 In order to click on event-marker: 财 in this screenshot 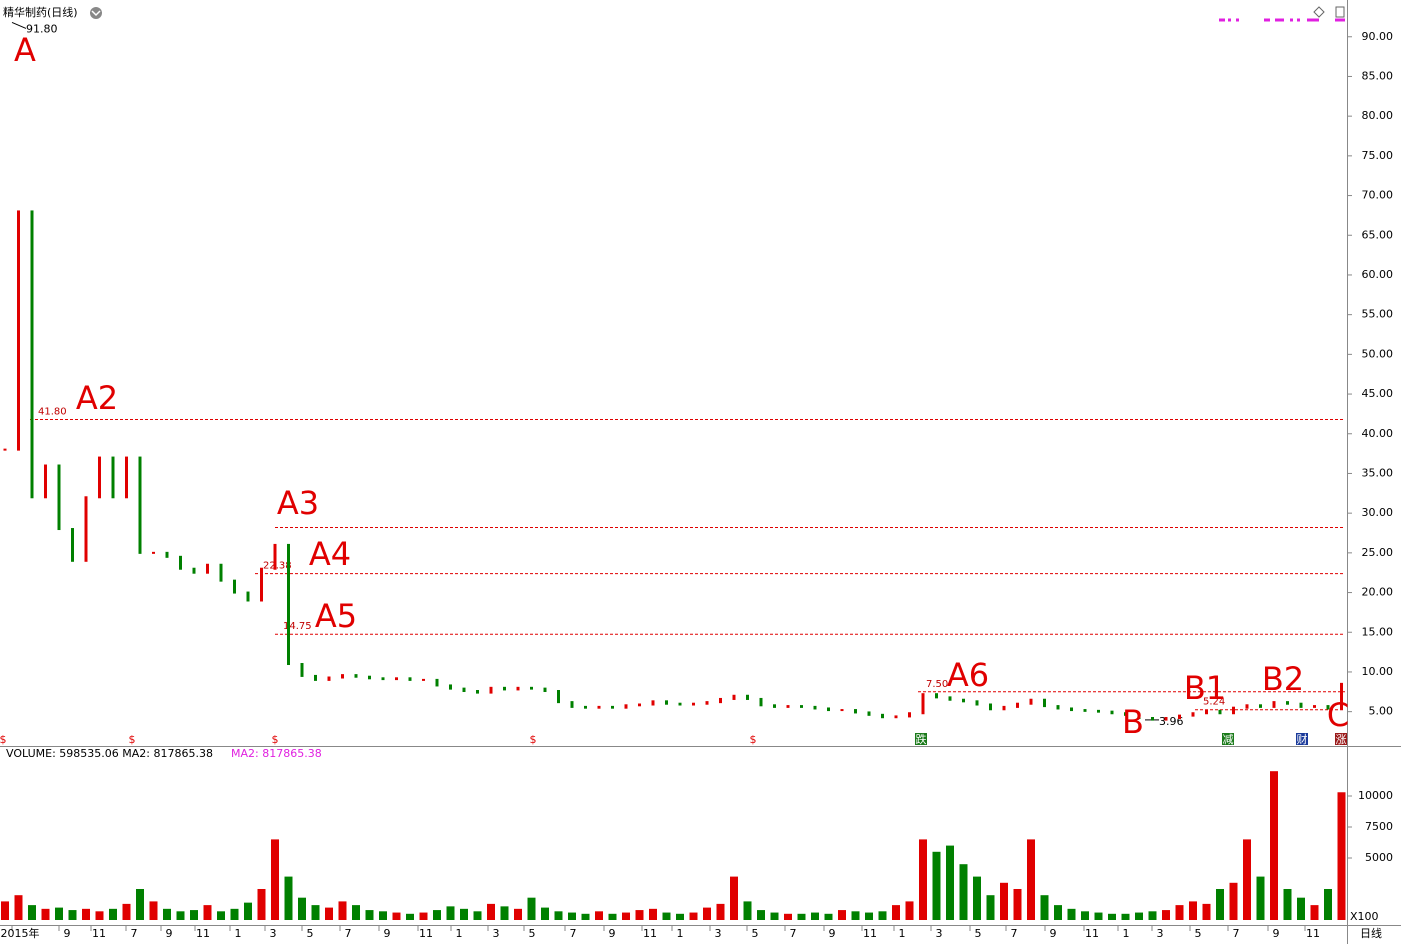, I will do `click(1302, 739)`.